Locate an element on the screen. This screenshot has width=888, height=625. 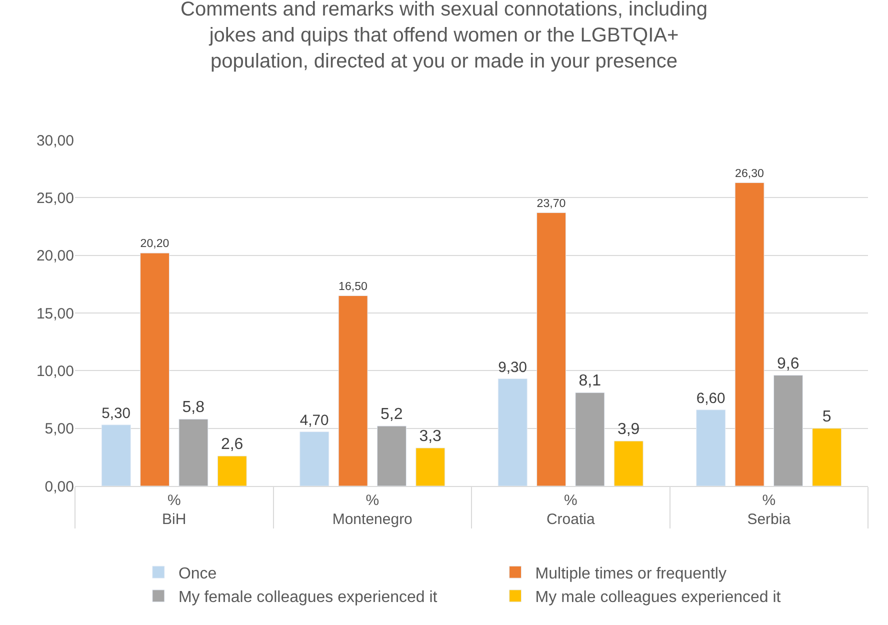
data-label: 20,20 is located at coordinates (155, 244).